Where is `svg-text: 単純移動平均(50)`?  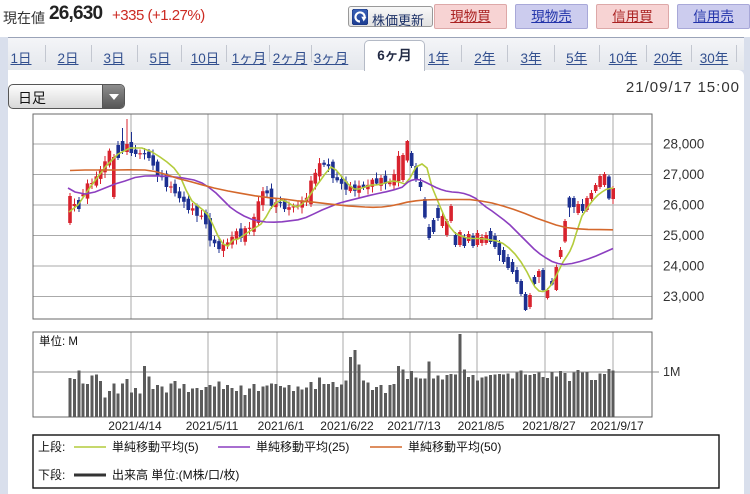 svg-text: 単純移動平均(50) is located at coordinates (454, 447).